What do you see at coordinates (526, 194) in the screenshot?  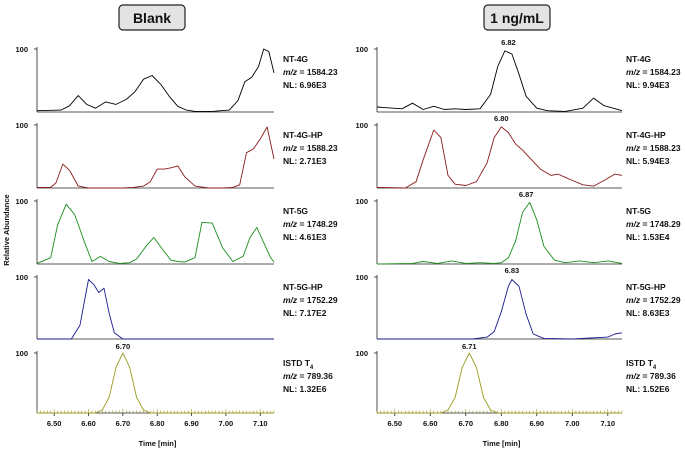 I see `peak-label: 6.87` at bounding box center [526, 194].